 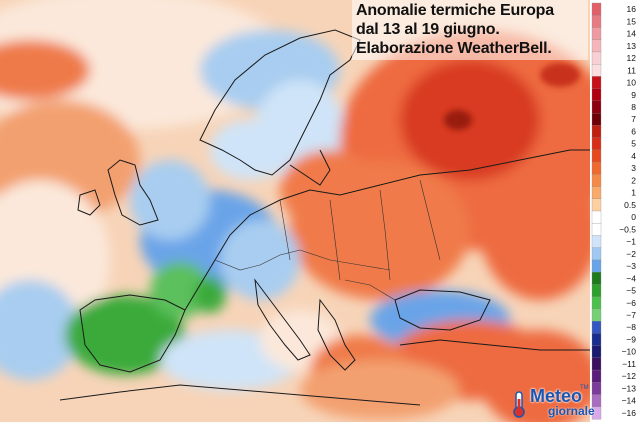 I want to click on legend-label: 2, so click(x=633, y=180).